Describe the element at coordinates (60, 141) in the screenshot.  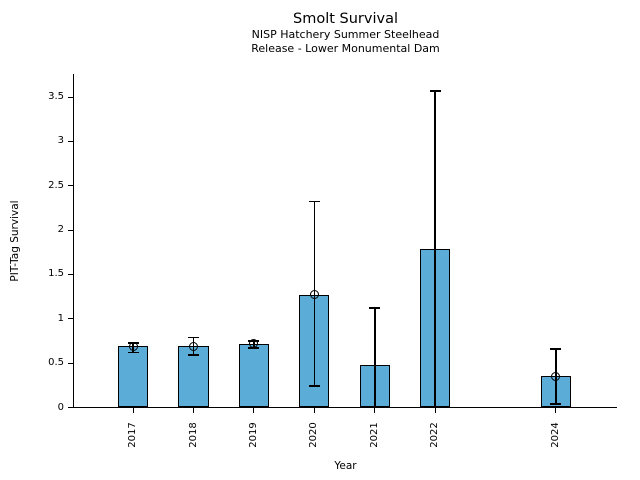
I see `y-tick-label: 3` at that location.